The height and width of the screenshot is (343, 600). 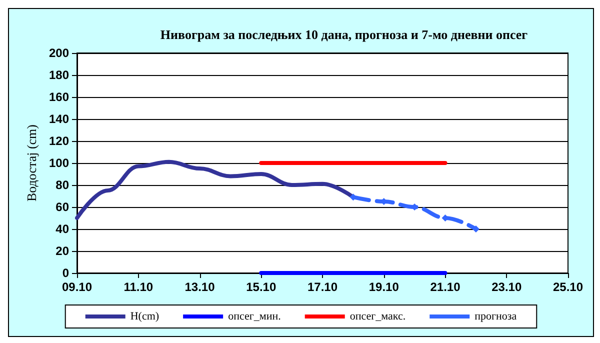 I want to click on x-tick-label: 13.10, so click(x=200, y=287).